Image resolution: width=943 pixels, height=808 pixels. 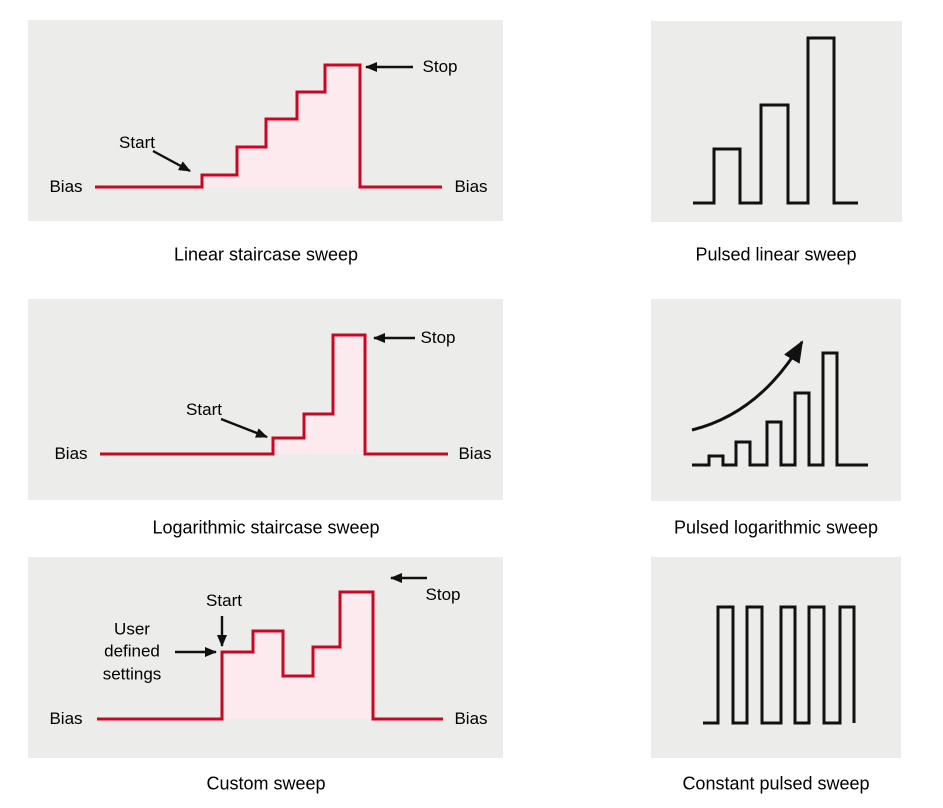 I want to click on custom-sweep-fill-area, so click(x=297, y=655).